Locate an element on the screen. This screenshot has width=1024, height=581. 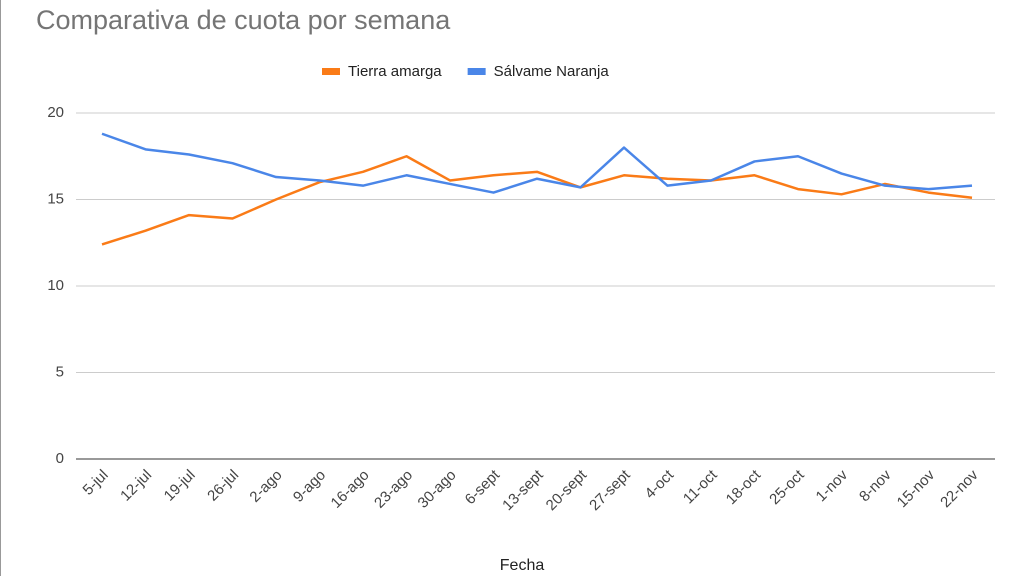
x-tick-label: 12-jul is located at coordinates (136, 486).